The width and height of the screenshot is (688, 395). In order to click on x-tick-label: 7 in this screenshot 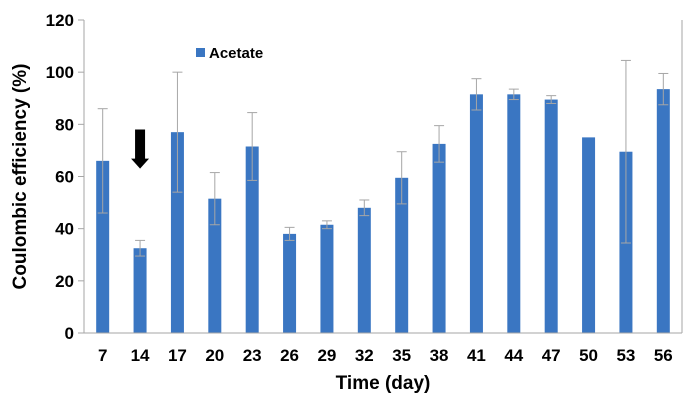, I will do `click(102, 355)`.